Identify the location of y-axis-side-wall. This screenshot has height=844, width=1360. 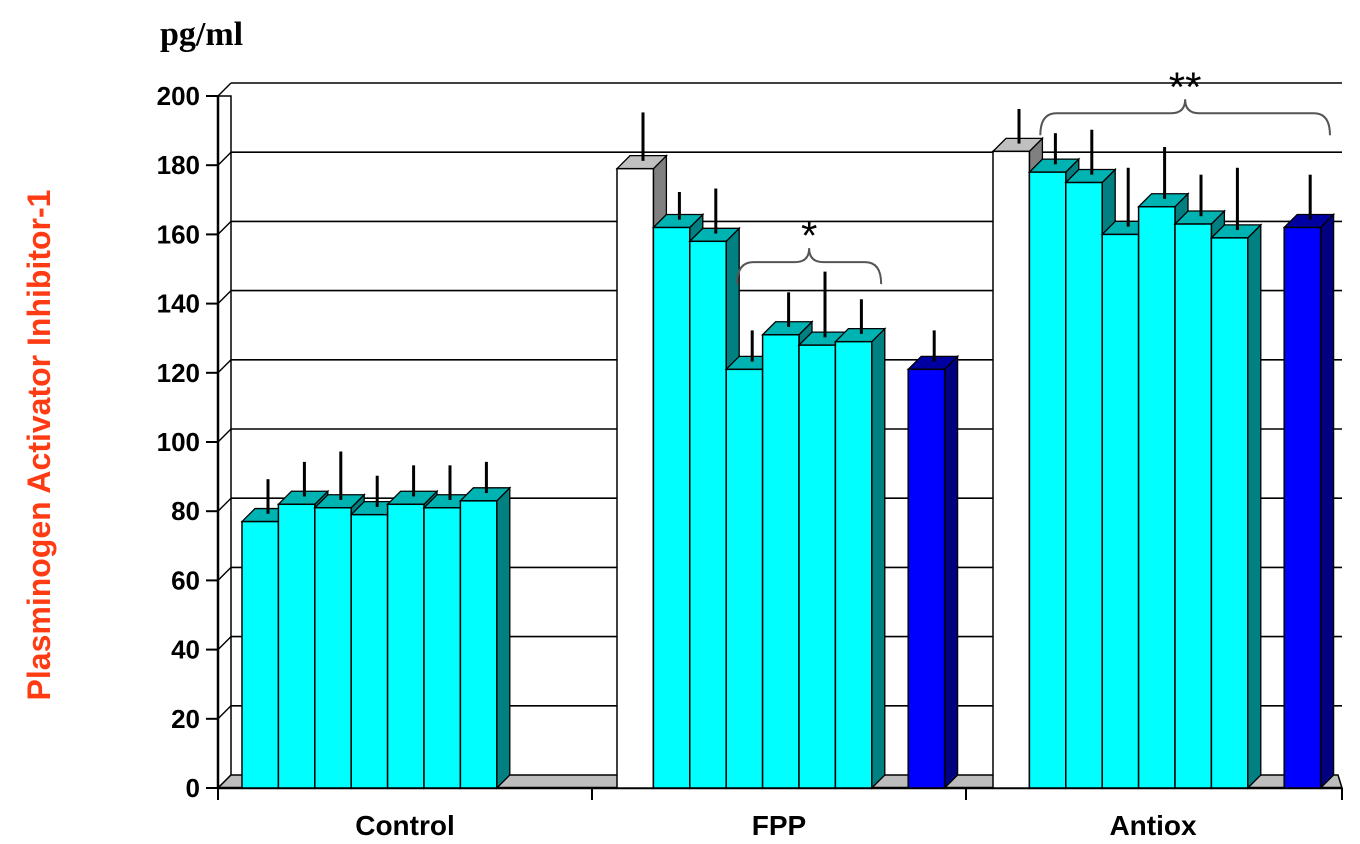
(224, 442).